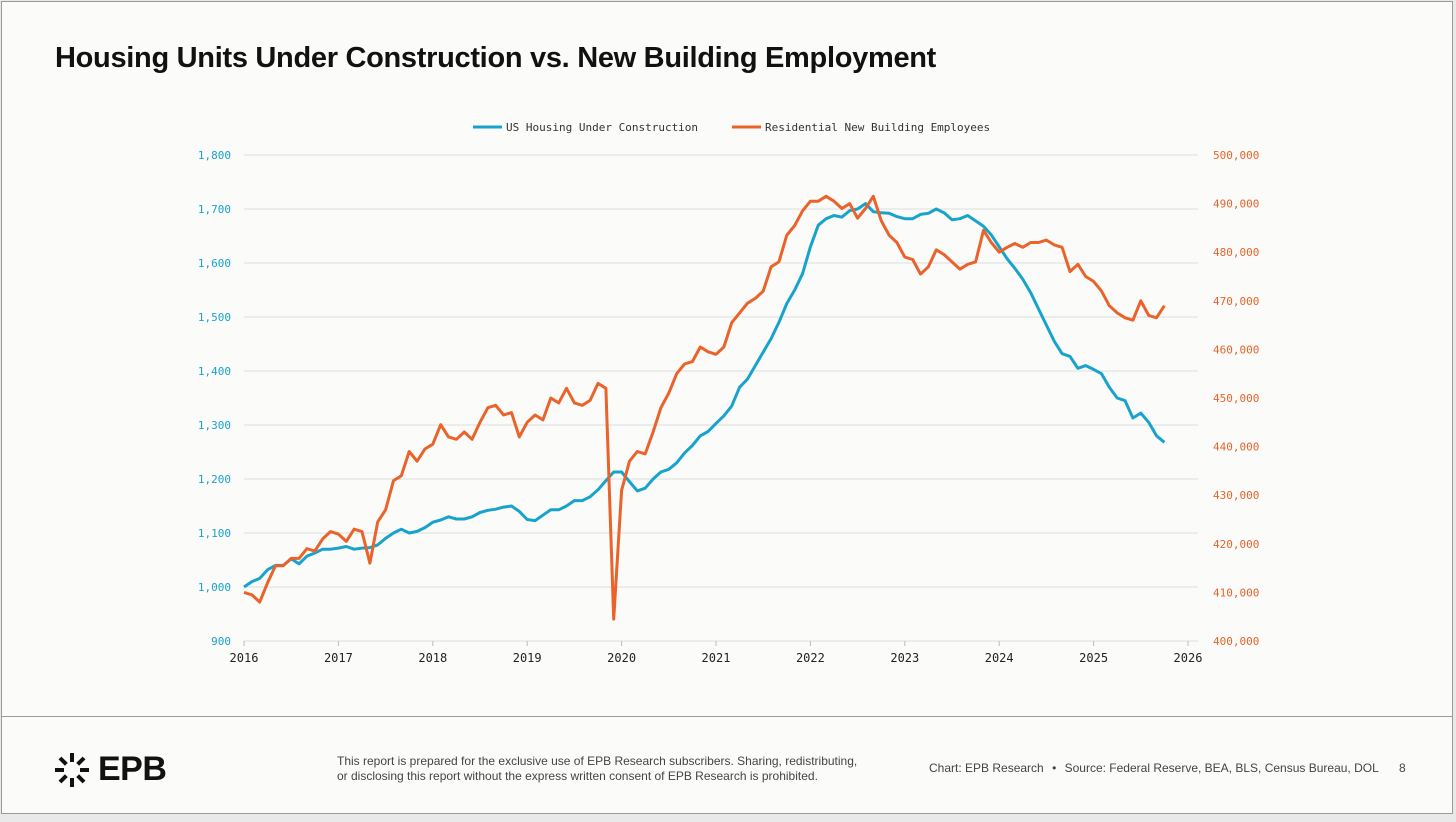 The image size is (1456, 822). What do you see at coordinates (132, 769) in the screenshot?
I see `logo-text: EPB` at bounding box center [132, 769].